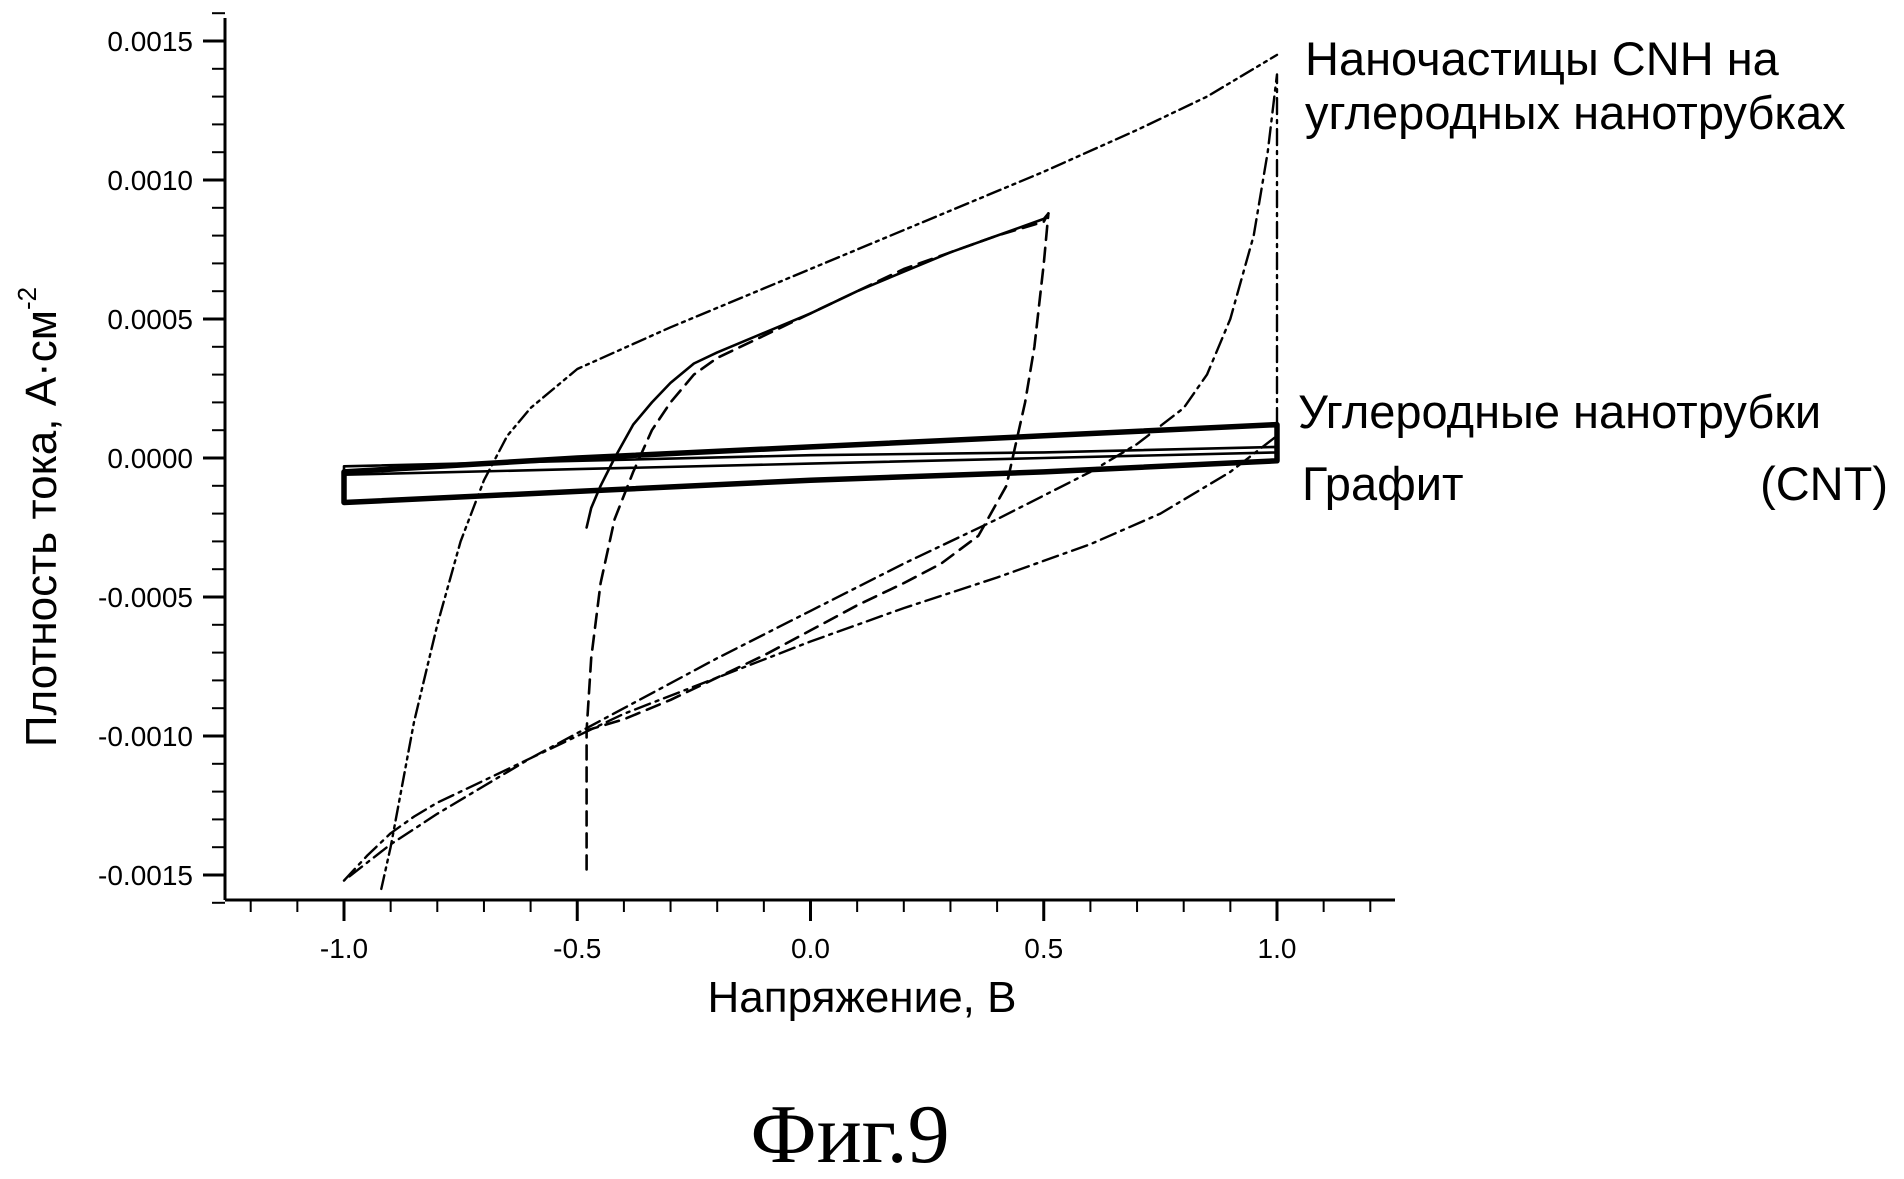  Describe the element at coordinates (150, 458) in the screenshot. I see `y-tick-label: 0.0000` at that location.